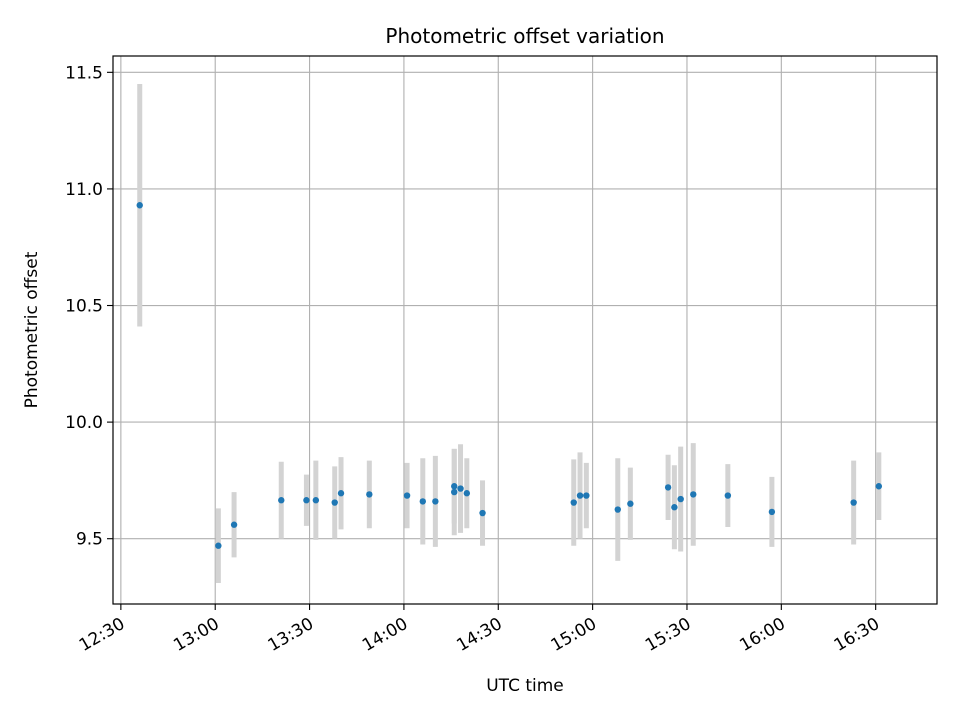  I want to click on y-axis-ticks: 9.5 10.0 10.5 11.0 11.5, so click(89, 306).